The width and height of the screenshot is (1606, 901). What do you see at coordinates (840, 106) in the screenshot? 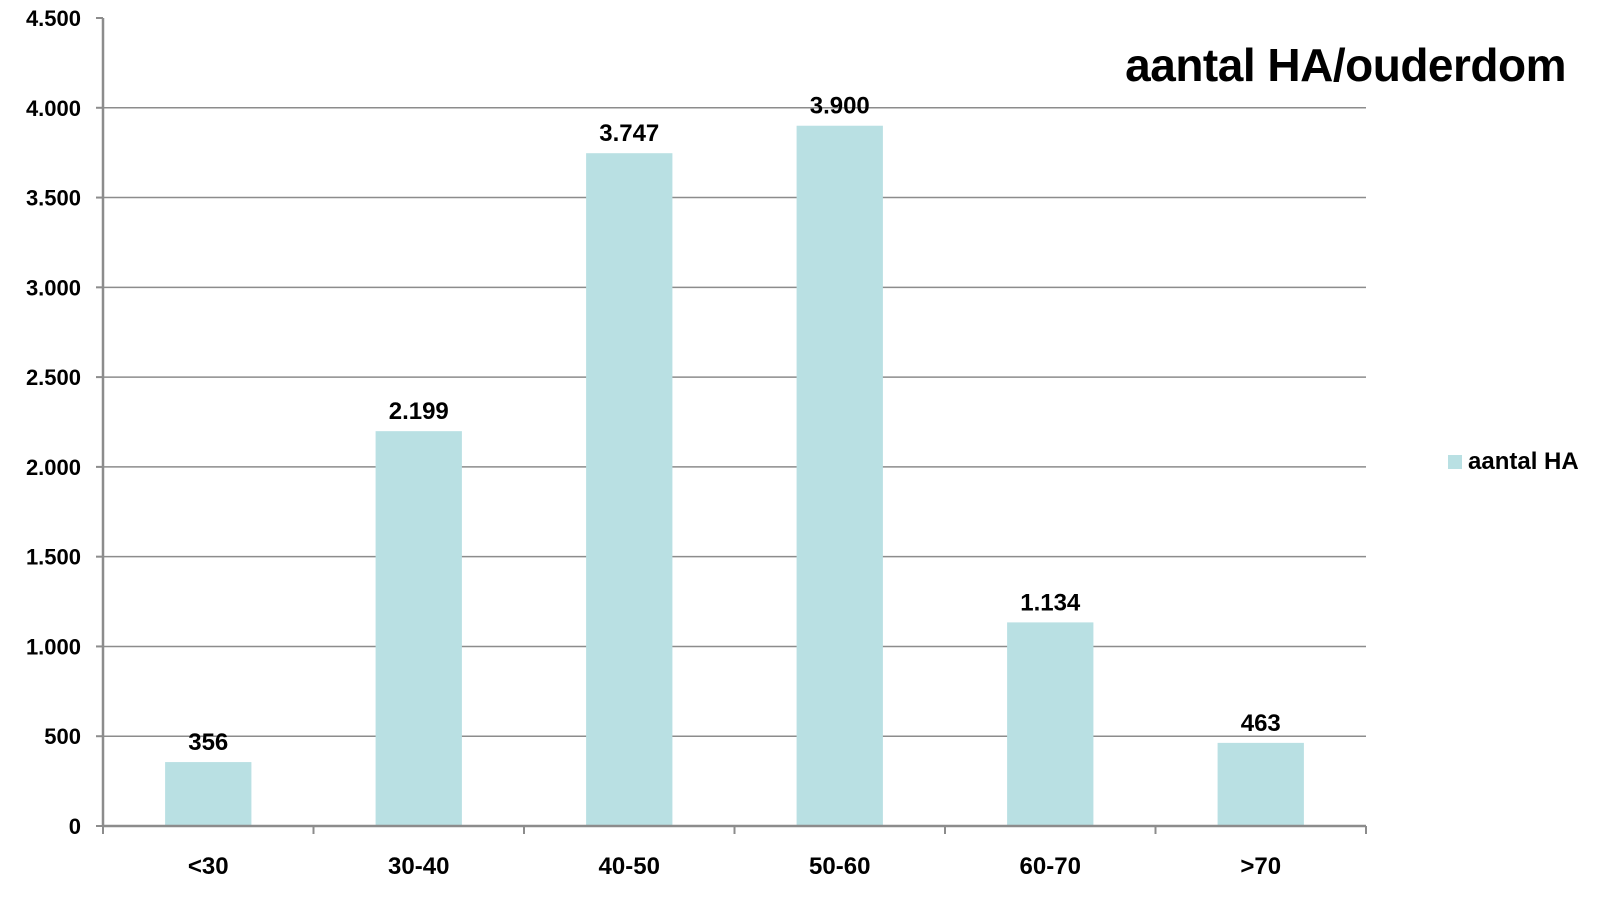
I see `data-label: 3.900` at bounding box center [840, 106].